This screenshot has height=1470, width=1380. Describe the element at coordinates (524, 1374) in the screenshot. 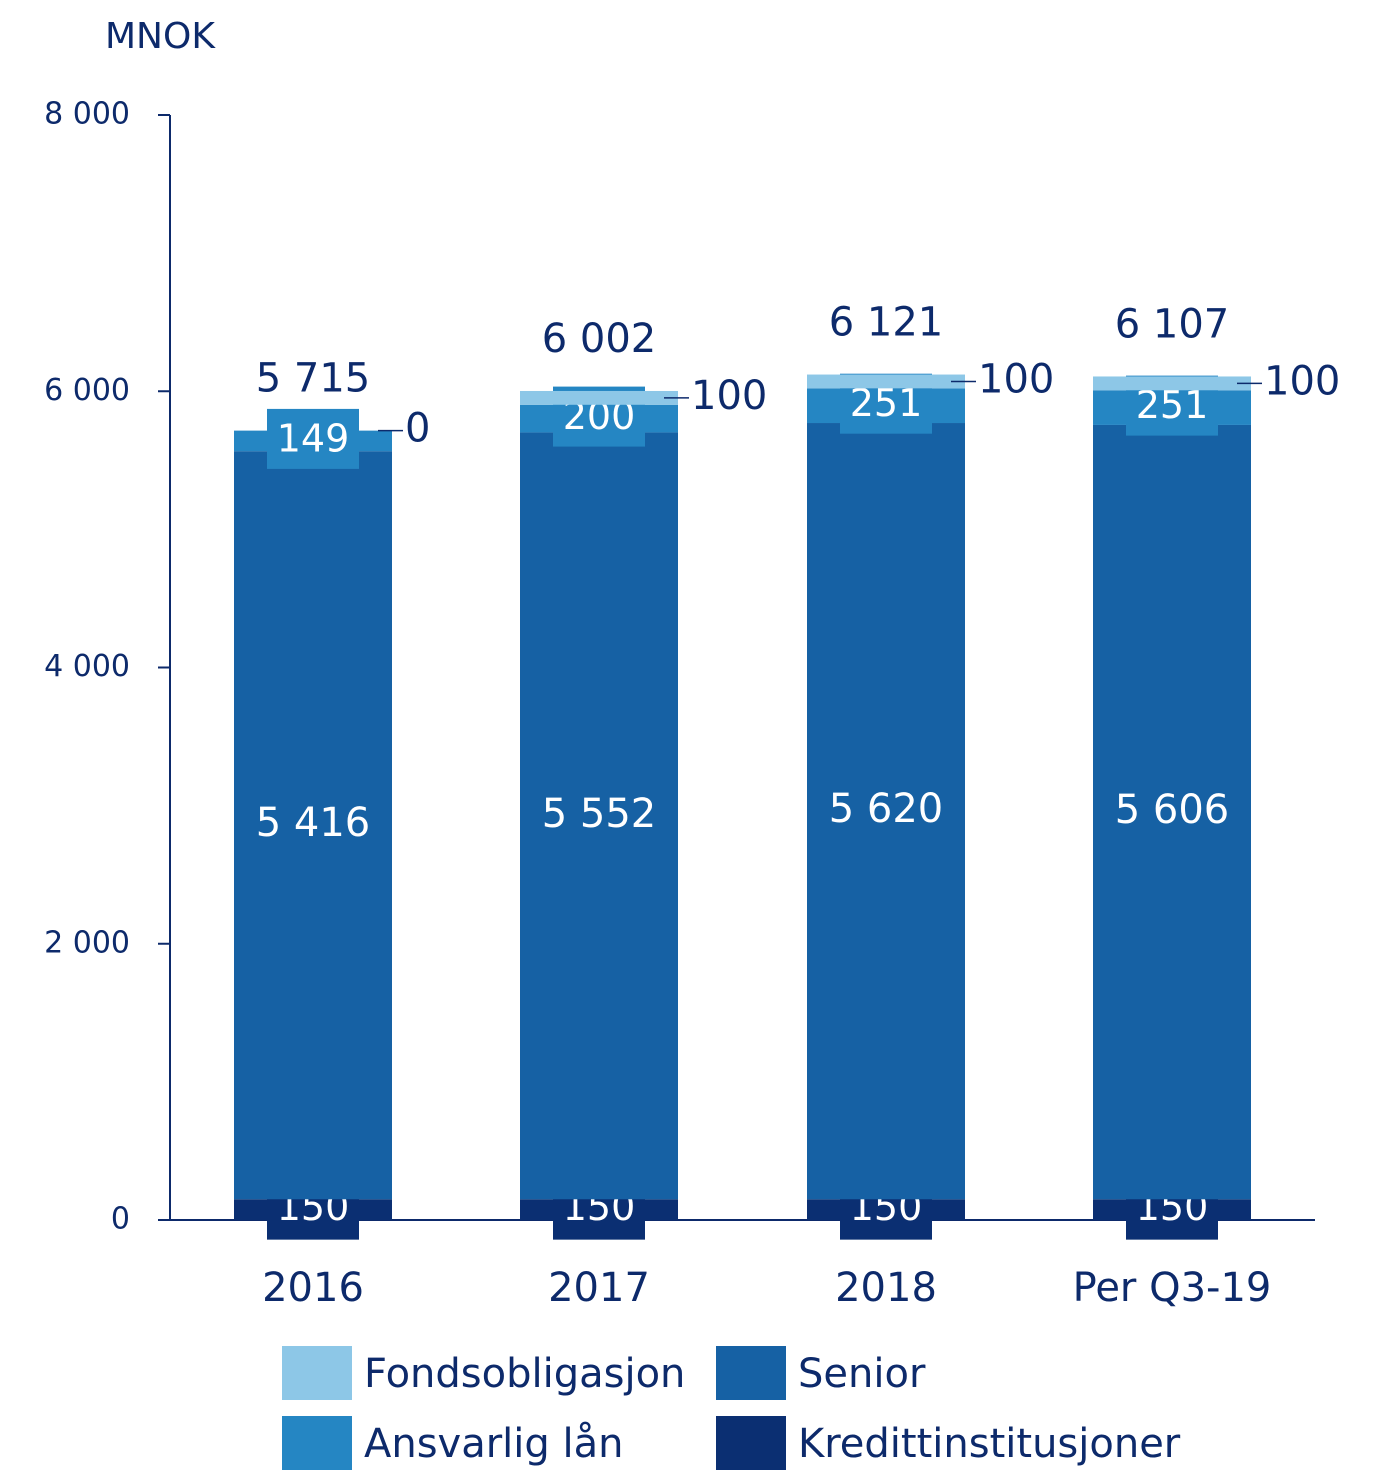

I see `legend-label: Fondsobligasjon` at that location.